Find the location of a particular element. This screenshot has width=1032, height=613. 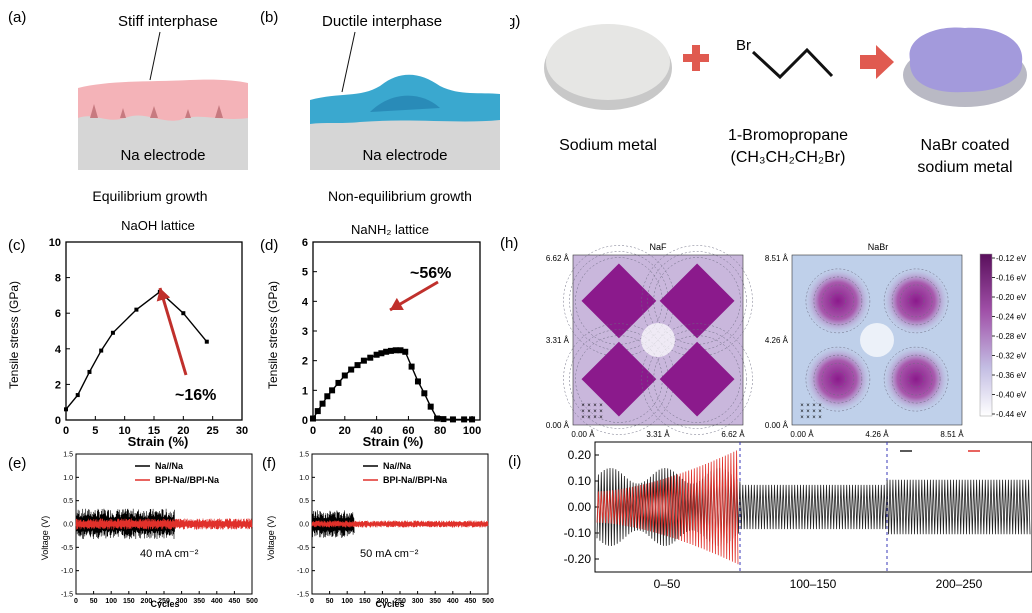

x-tick-label: 400 is located at coordinates (217, 601).